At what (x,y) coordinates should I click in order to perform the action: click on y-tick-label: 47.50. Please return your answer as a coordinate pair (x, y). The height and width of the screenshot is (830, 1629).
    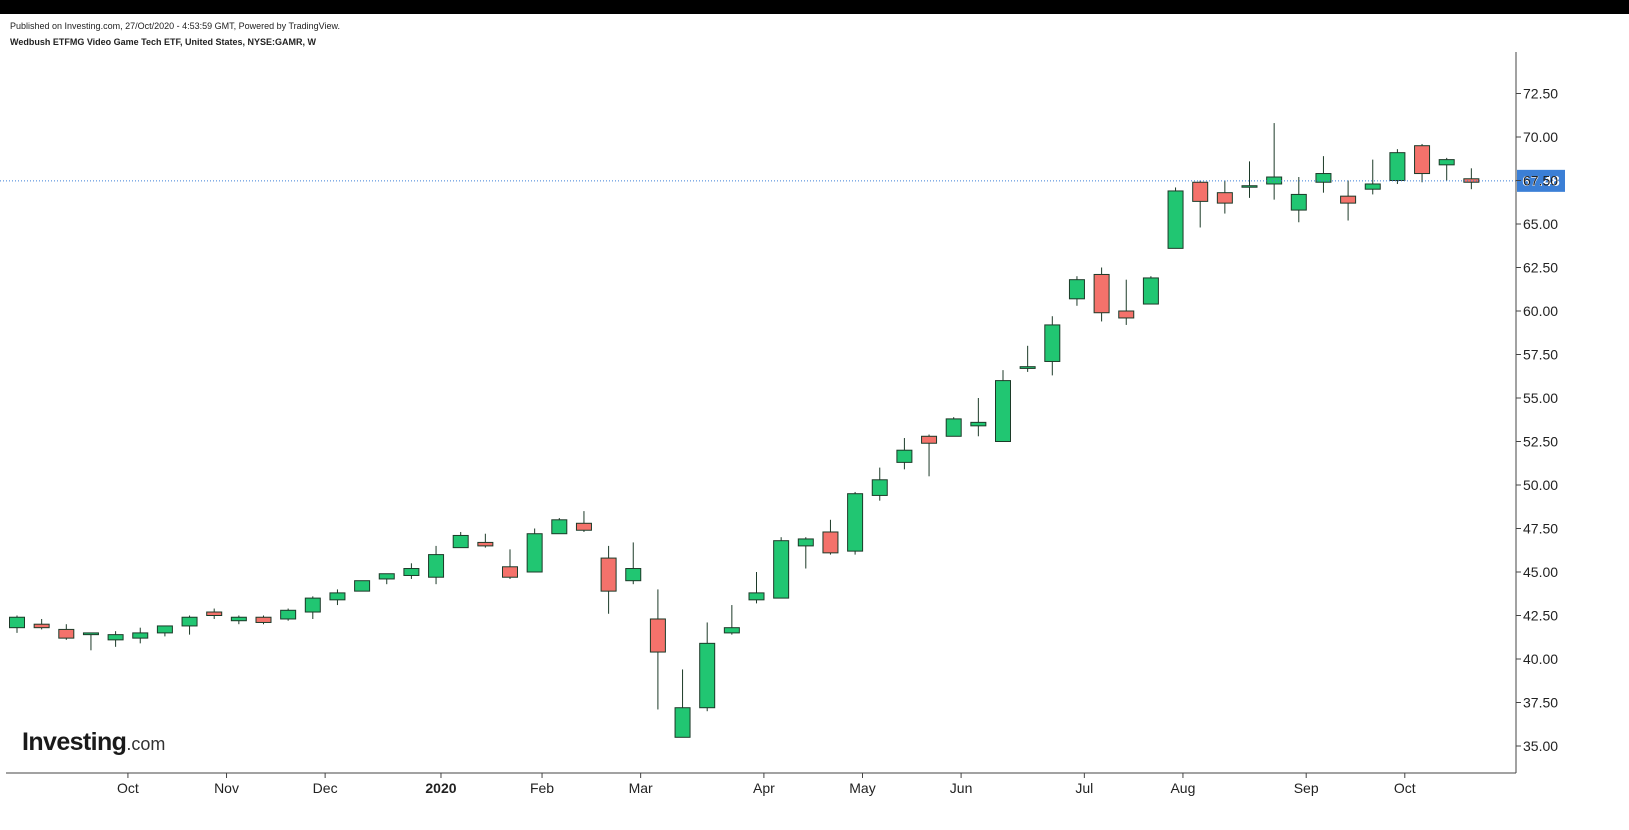
    Looking at the image, I should click on (1540, 529).